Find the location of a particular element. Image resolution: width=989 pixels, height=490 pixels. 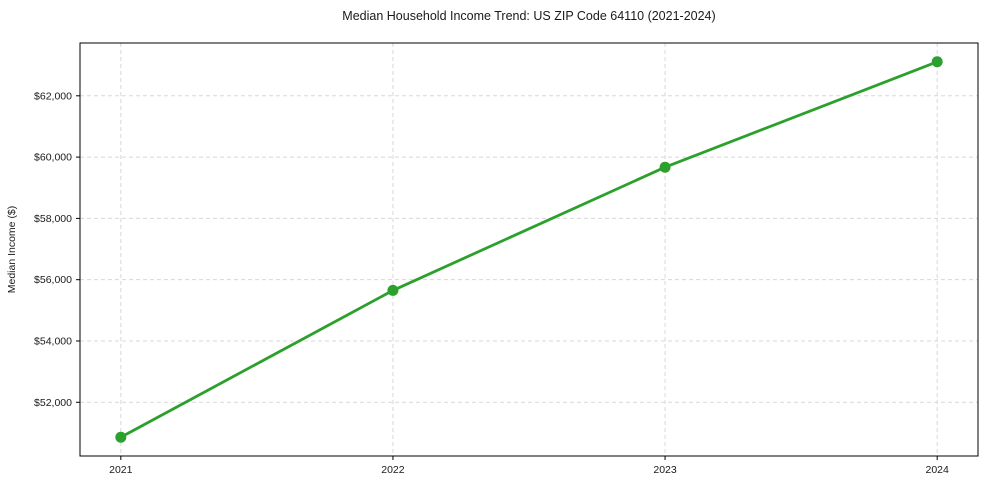

x-tick-labels: 2021 2022 2023 2024 is located at coordinates (529, 470).